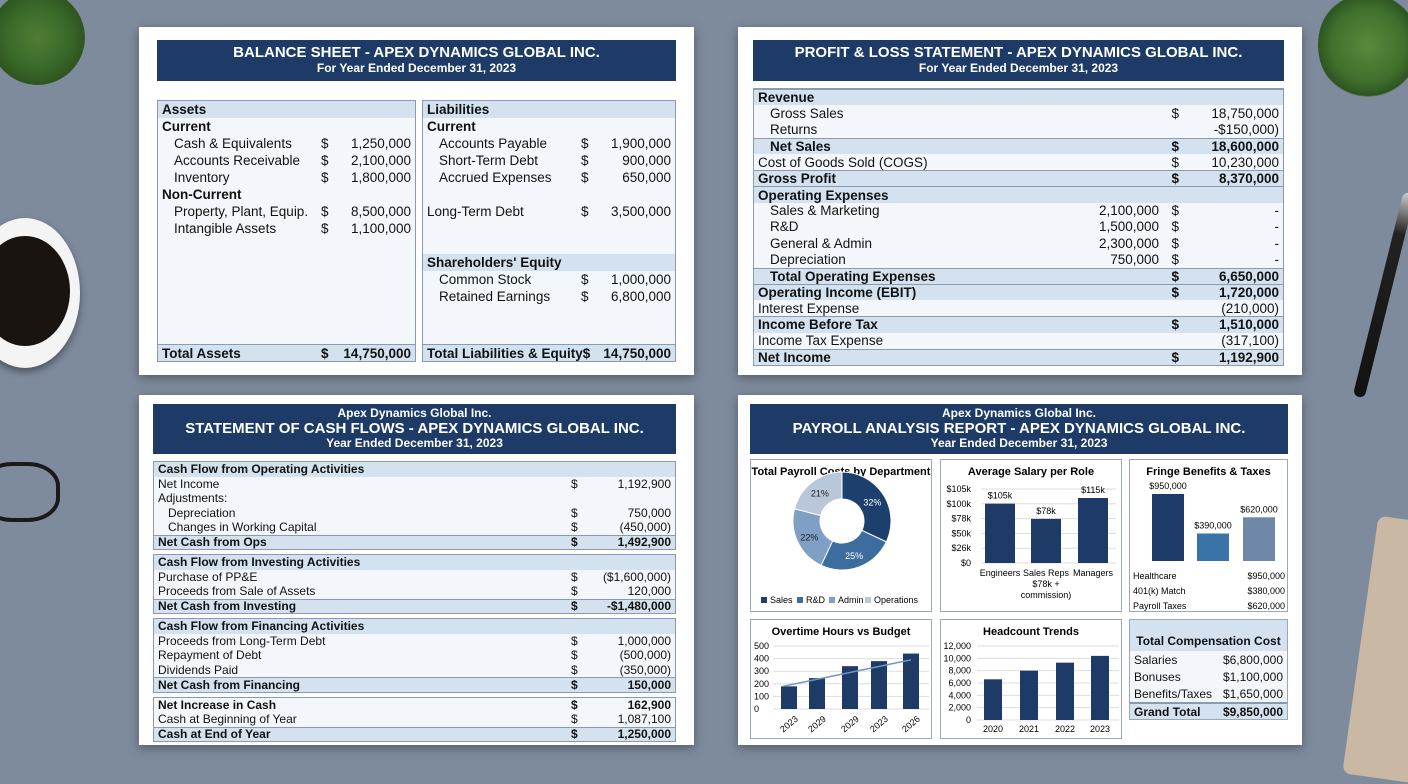 The image size is (1408, 784). What do you see at coordinates (414, 684) in the screenshot?
I see `table-row: Net Cash from Financing $150,000` at bounding box center [414, 684].